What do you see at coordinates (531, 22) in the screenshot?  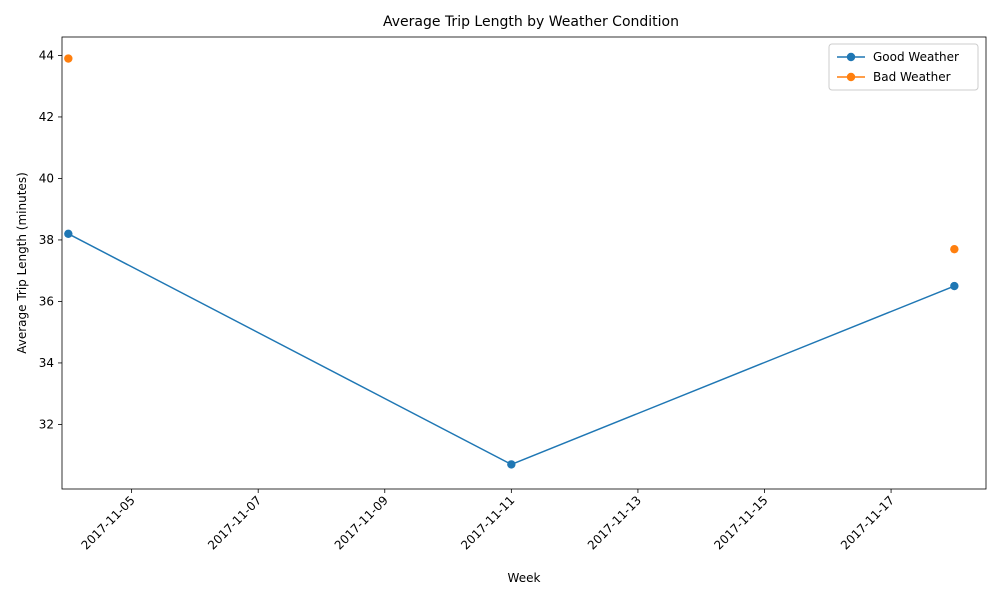 I see `chart-title: Average Trip Length by Weather Condition` at bounding box center [531, 22].